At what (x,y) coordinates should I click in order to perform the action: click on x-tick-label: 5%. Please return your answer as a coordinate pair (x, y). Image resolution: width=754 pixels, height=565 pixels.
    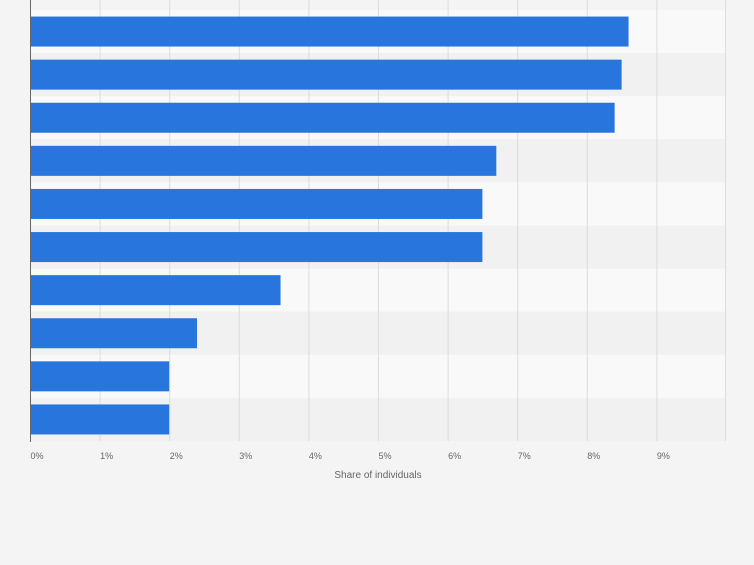
    Looking at the image, I should click on (384, 456).